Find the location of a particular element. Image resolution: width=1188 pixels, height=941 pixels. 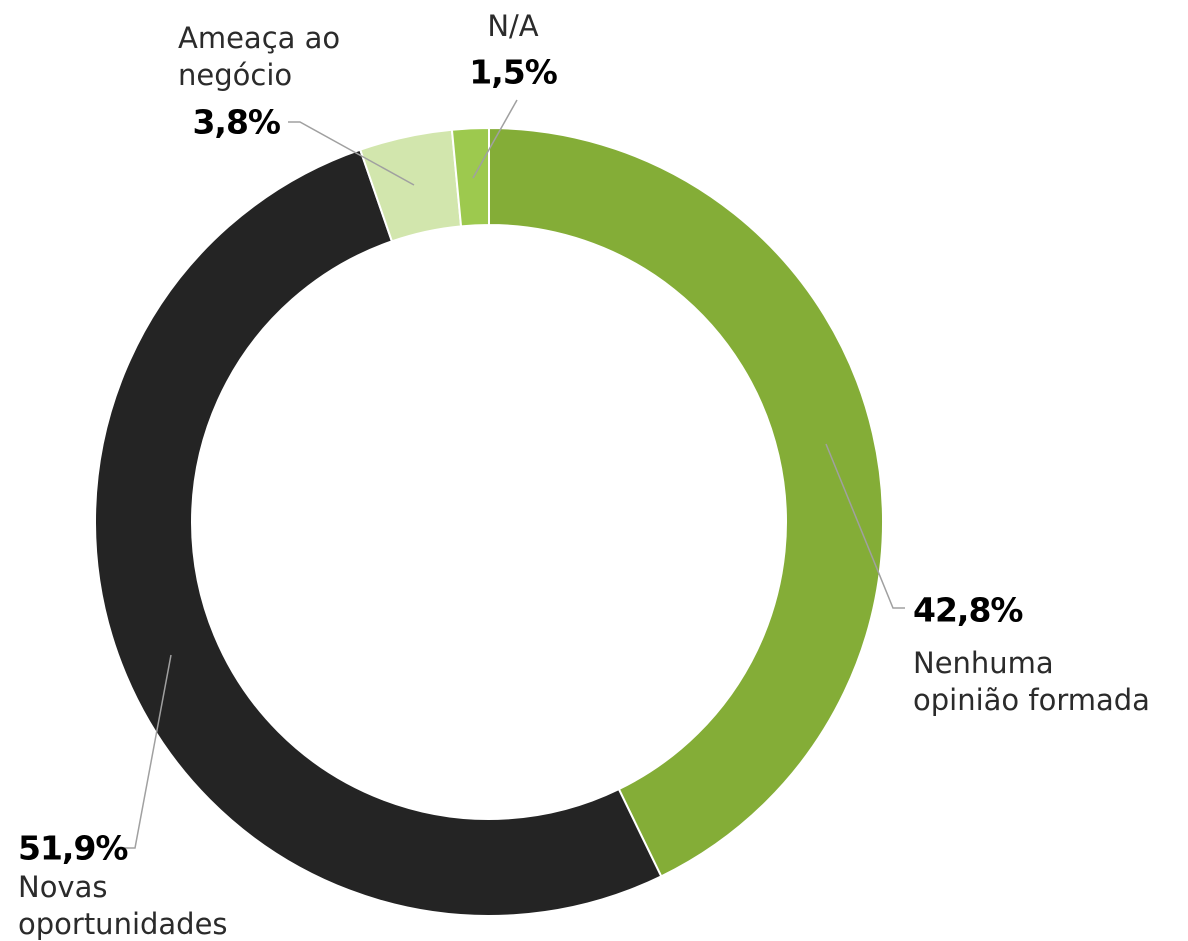

value-label: 1,5% is located at coordinates (513, 72).